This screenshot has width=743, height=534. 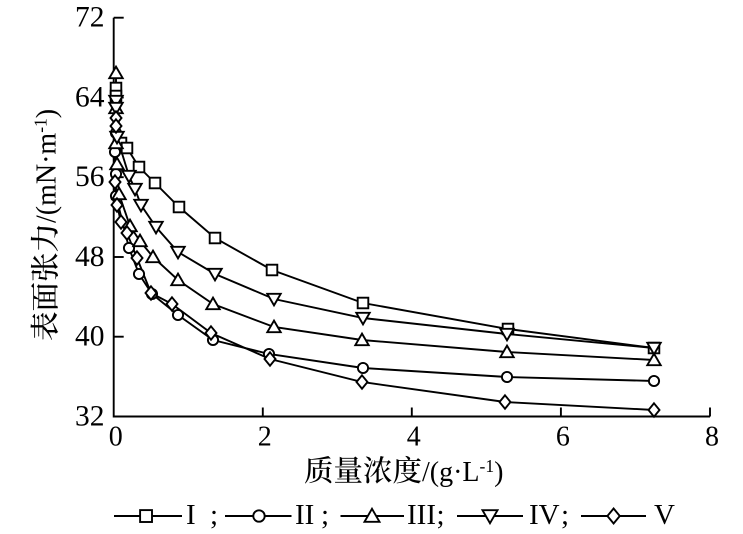 I want to click on svg-text: IV, so click(x=544, y=515).